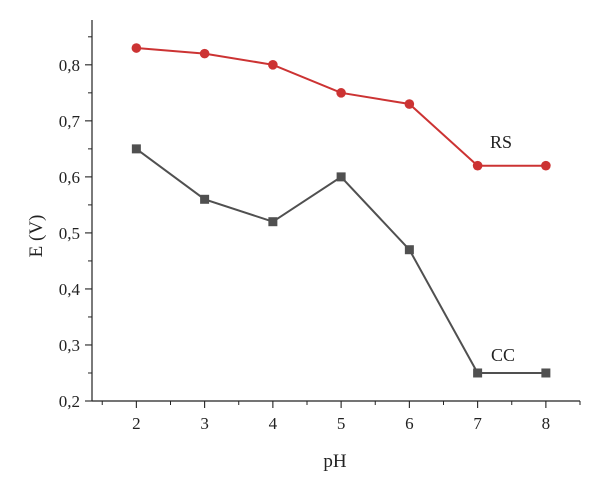 The width and height of the screenshot is (600, 488). What do you see at coordinates (69, 65) in the screenshot?
I see `y-tick-label: 0,8` at bounding box center [69, 65].